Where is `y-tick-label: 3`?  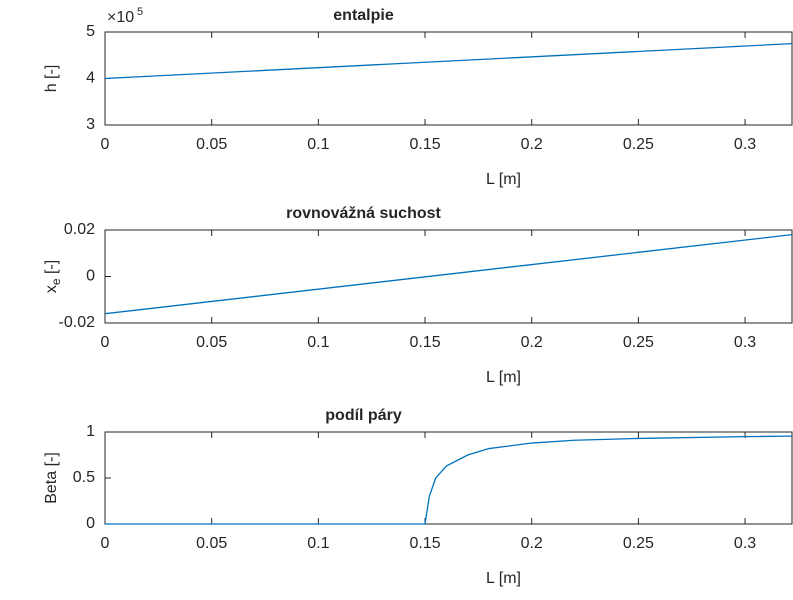
y-tick-label: 3 is located at coordinates (90, 124).